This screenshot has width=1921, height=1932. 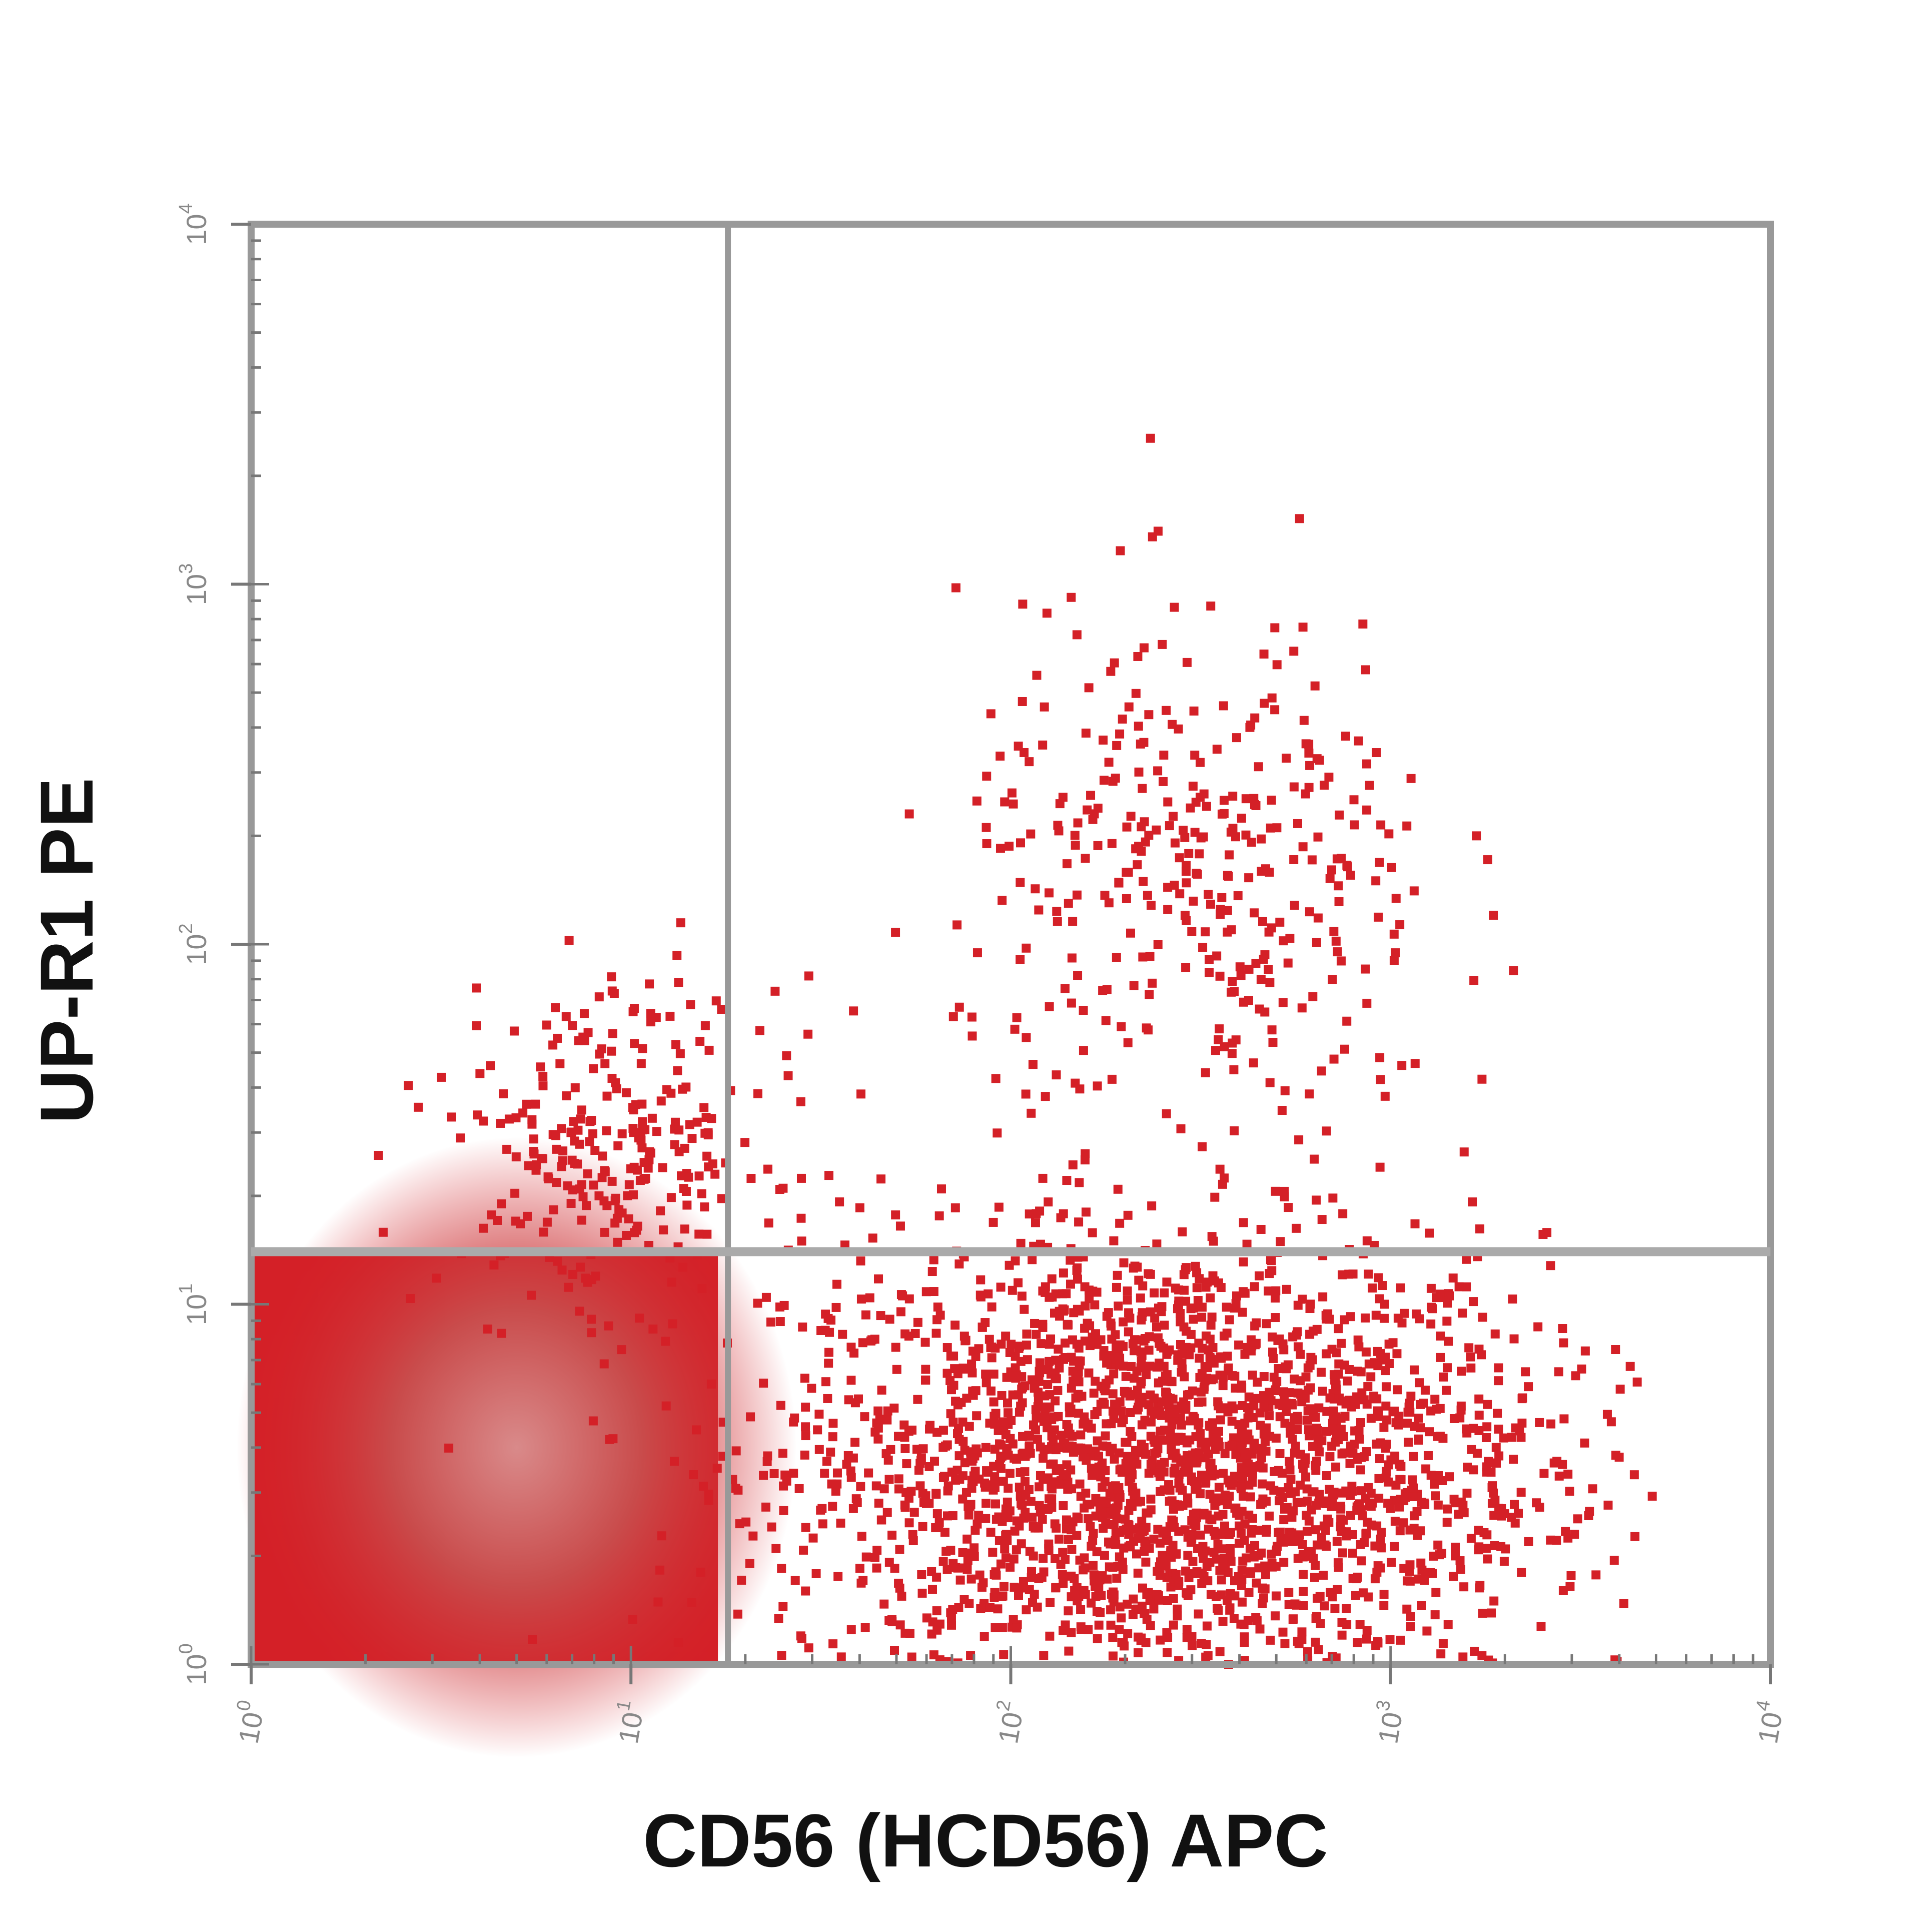 I want to click on x-tick-exponent: 3, so click(x=1383, y=1705).